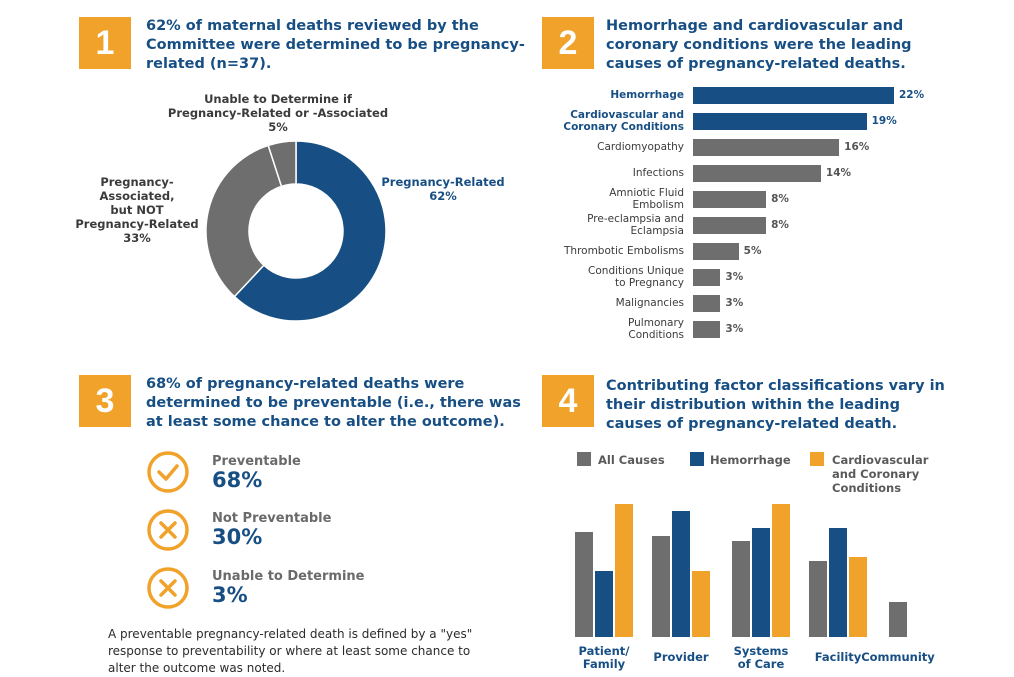 The image size is (1014, 677). What do you see at coordinates (237, 537) in the screenshot?
I see `not-preventable-pct: 30%` at bounding box center [237, 537].